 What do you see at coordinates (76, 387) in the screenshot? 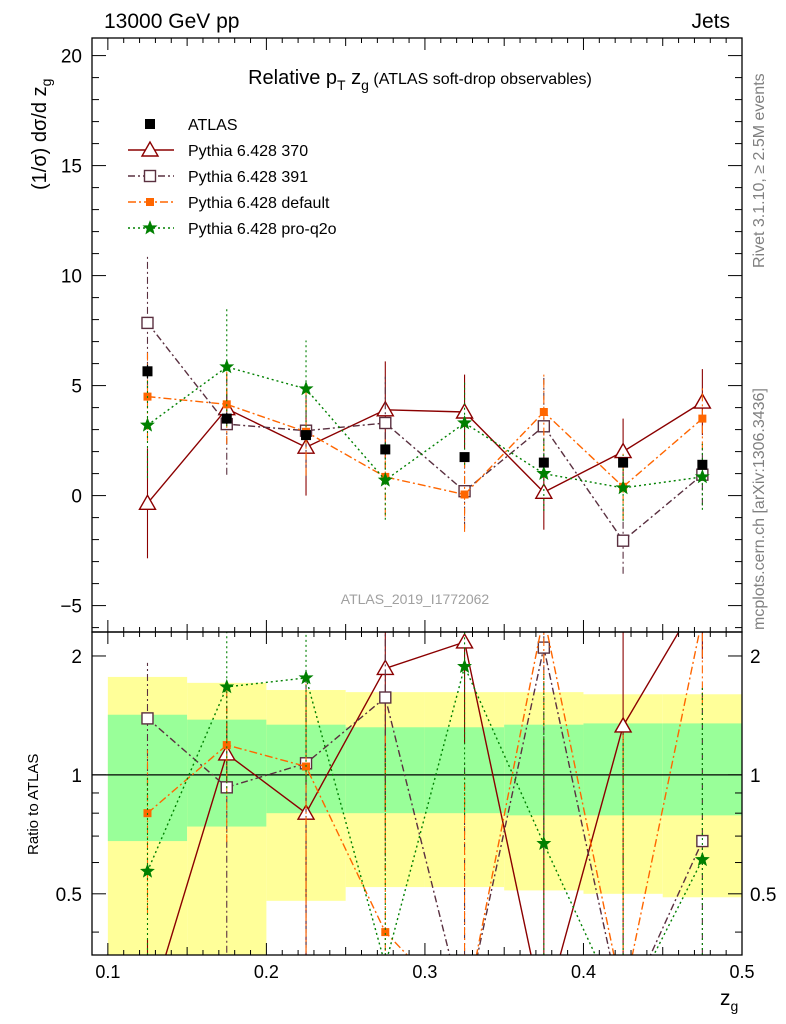
I see `y-tick-label-2: 5` at bounding box center [76, 387].